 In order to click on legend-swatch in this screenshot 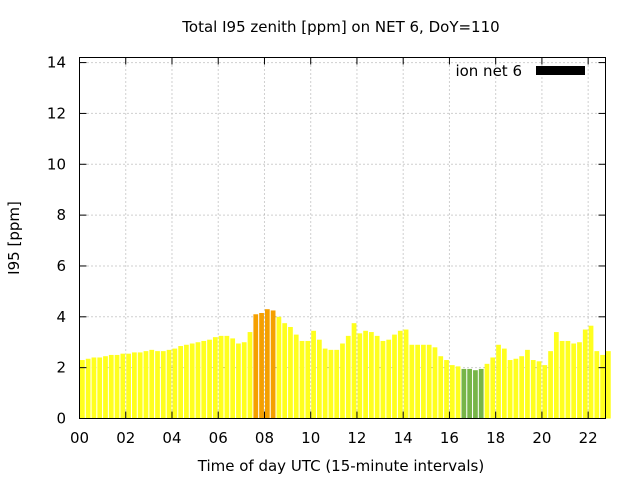, I will do `click(560, 70)`.